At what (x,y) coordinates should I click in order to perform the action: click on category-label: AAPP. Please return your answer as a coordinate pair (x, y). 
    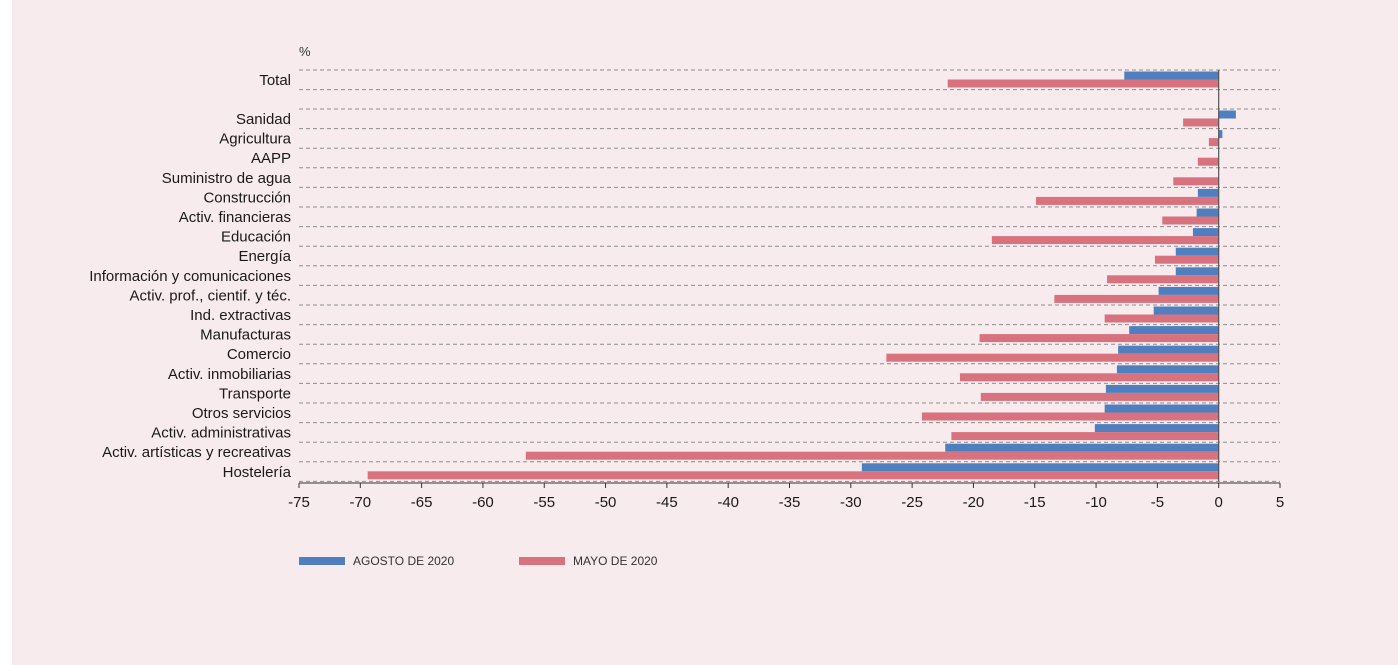
    Looking at the image, I should click on (271, 158).